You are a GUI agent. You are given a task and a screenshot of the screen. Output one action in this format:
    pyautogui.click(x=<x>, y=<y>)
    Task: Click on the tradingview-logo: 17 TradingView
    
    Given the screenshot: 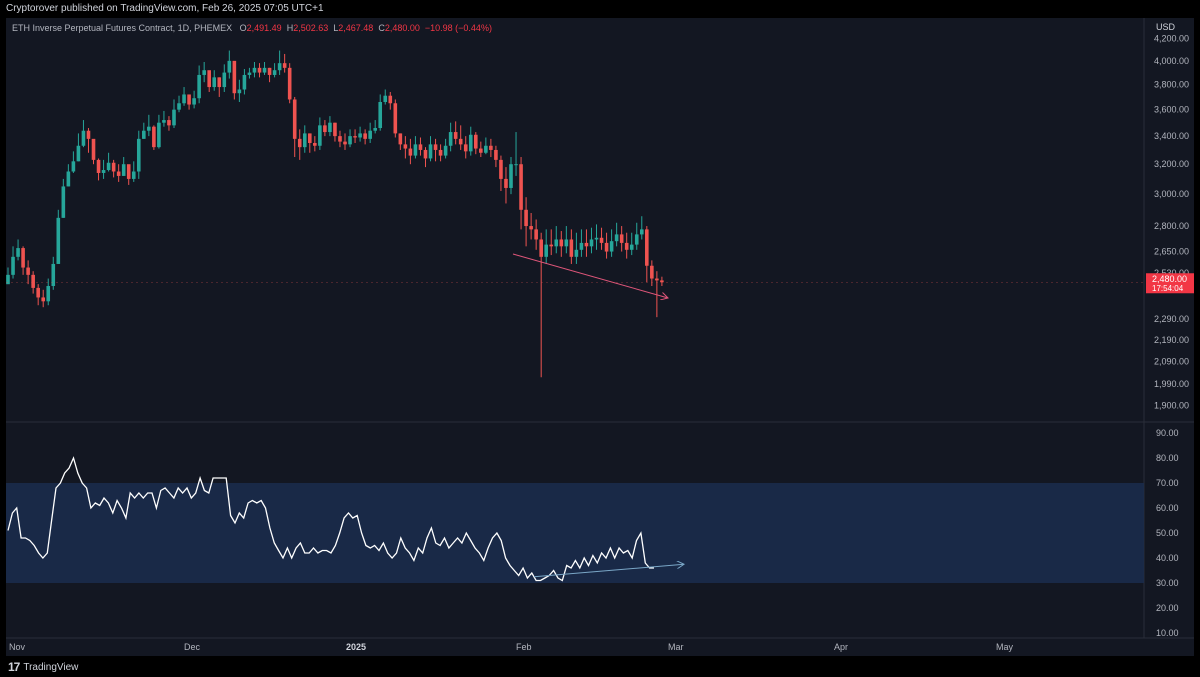 What is the action you would take?
    pyautogui.click(x=43, y=667)
    